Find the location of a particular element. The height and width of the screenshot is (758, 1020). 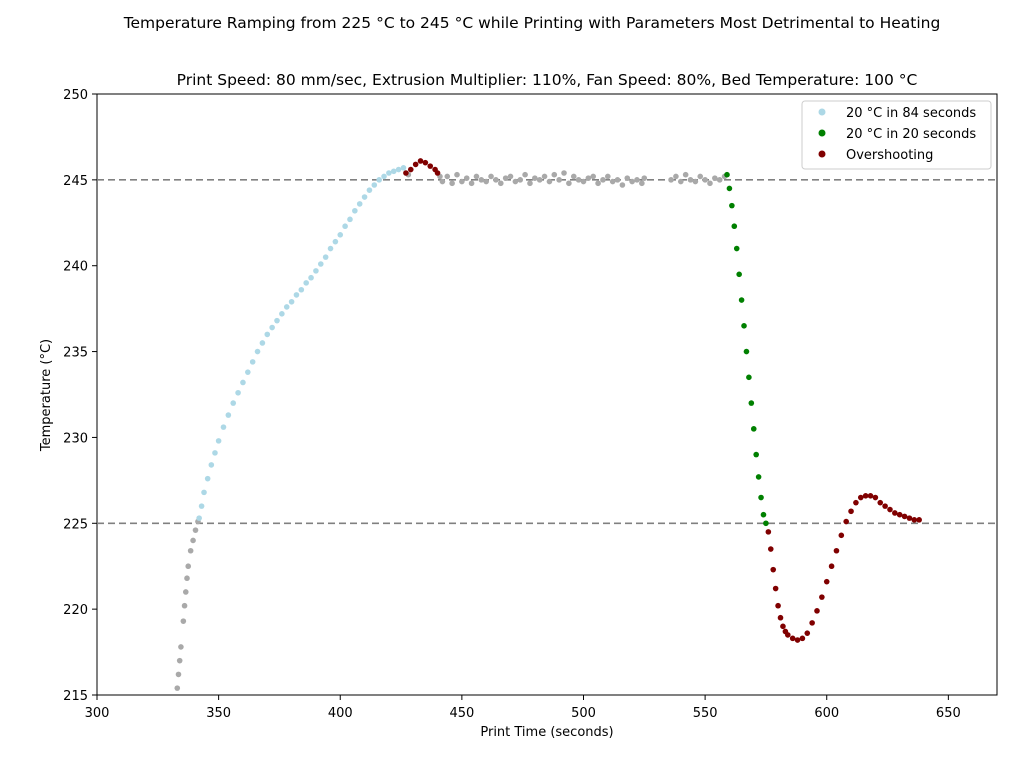

x-tick-label: 600 is located at coordinates (826, 713).